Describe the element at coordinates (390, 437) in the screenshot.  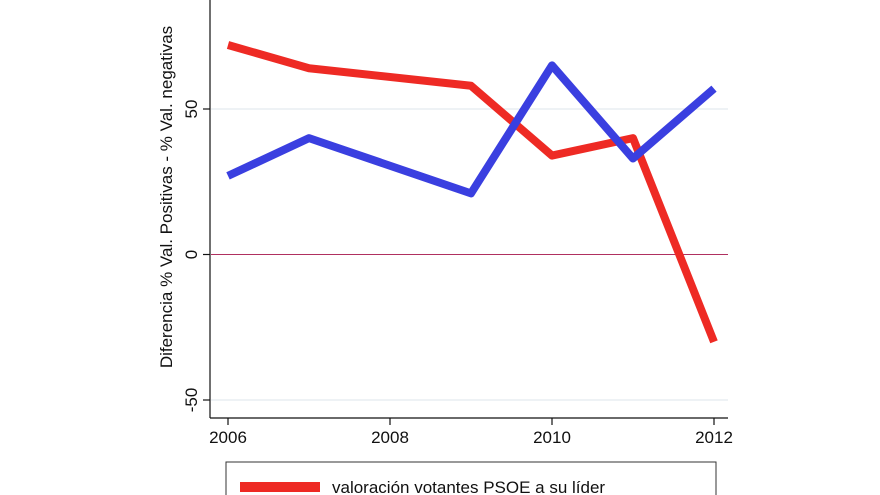
I see `x-tick-label: 2008` at that location.